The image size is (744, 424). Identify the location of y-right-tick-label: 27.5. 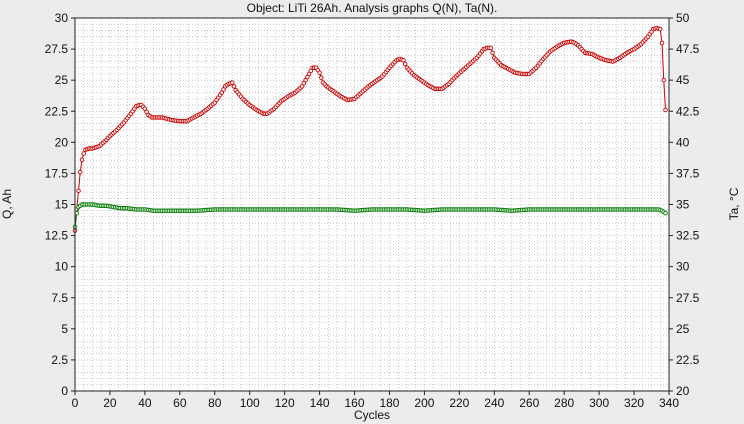
(688, 298).